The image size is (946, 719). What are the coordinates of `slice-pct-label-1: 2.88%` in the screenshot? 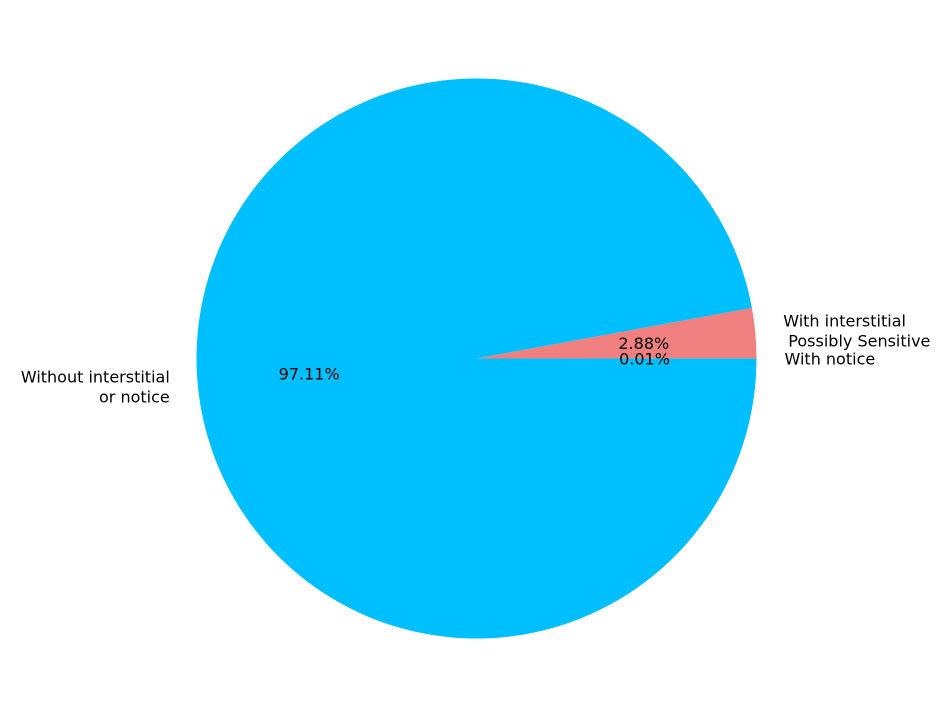 It's located at (643, 343).